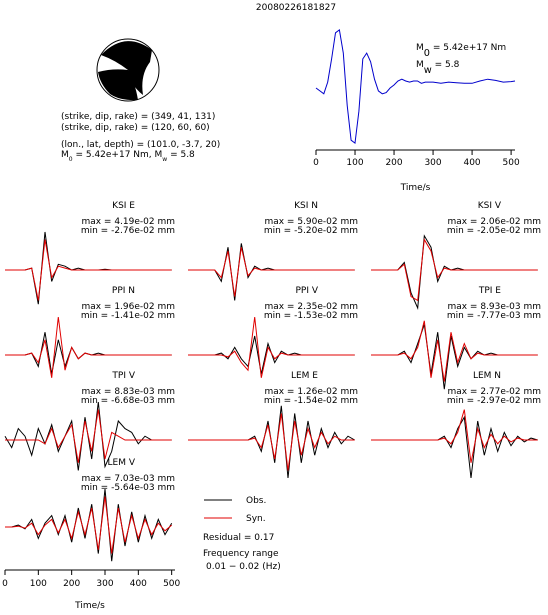 The width and height of the screenshot is (548, 615). What do you see at coordinates (494, 392) in the screenshot?
I see `max-label: max = 2.77e-02 mm` at bounding box center [494, 392].